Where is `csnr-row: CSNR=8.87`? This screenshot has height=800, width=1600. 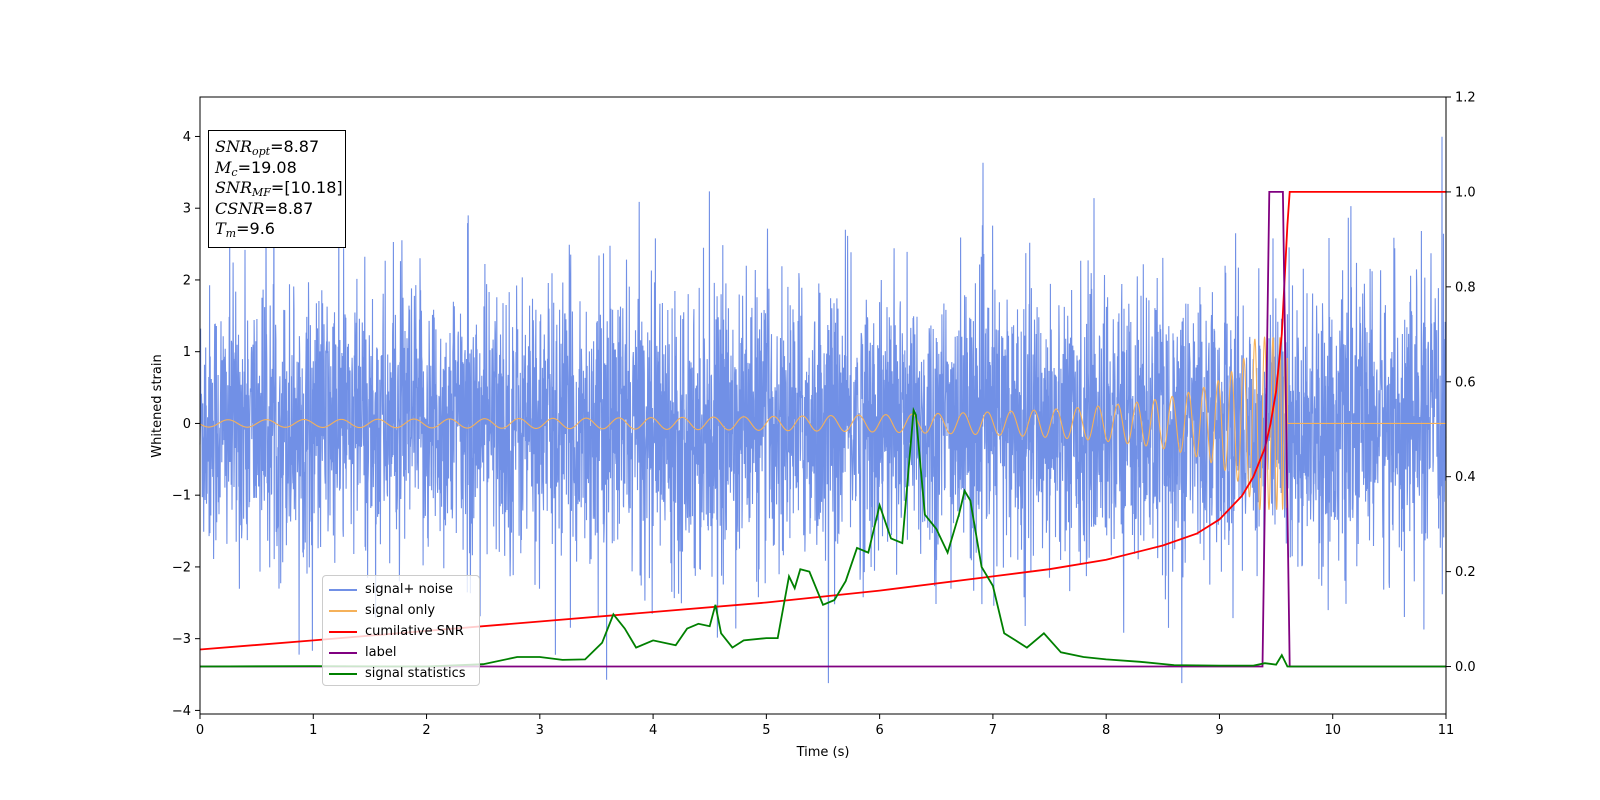 csnr-row: CSNR=8.87 is located at coordinates (264, 208).